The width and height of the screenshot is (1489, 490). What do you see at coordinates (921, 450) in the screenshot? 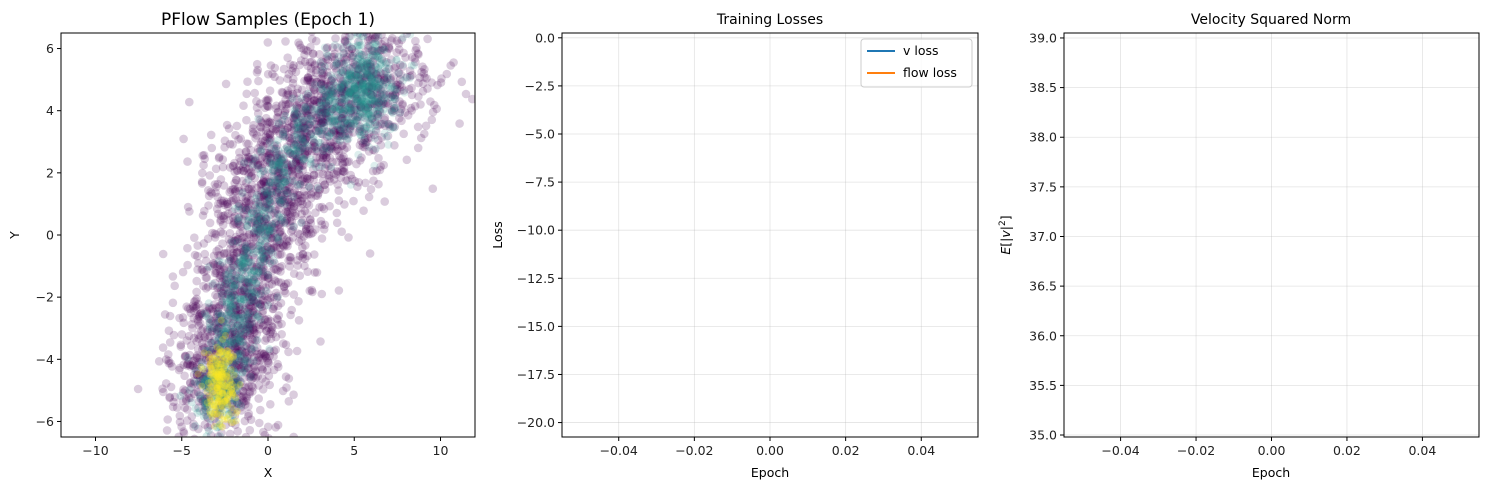
I see `x-tick-label: 0.04` at bounding box center [921, 450].